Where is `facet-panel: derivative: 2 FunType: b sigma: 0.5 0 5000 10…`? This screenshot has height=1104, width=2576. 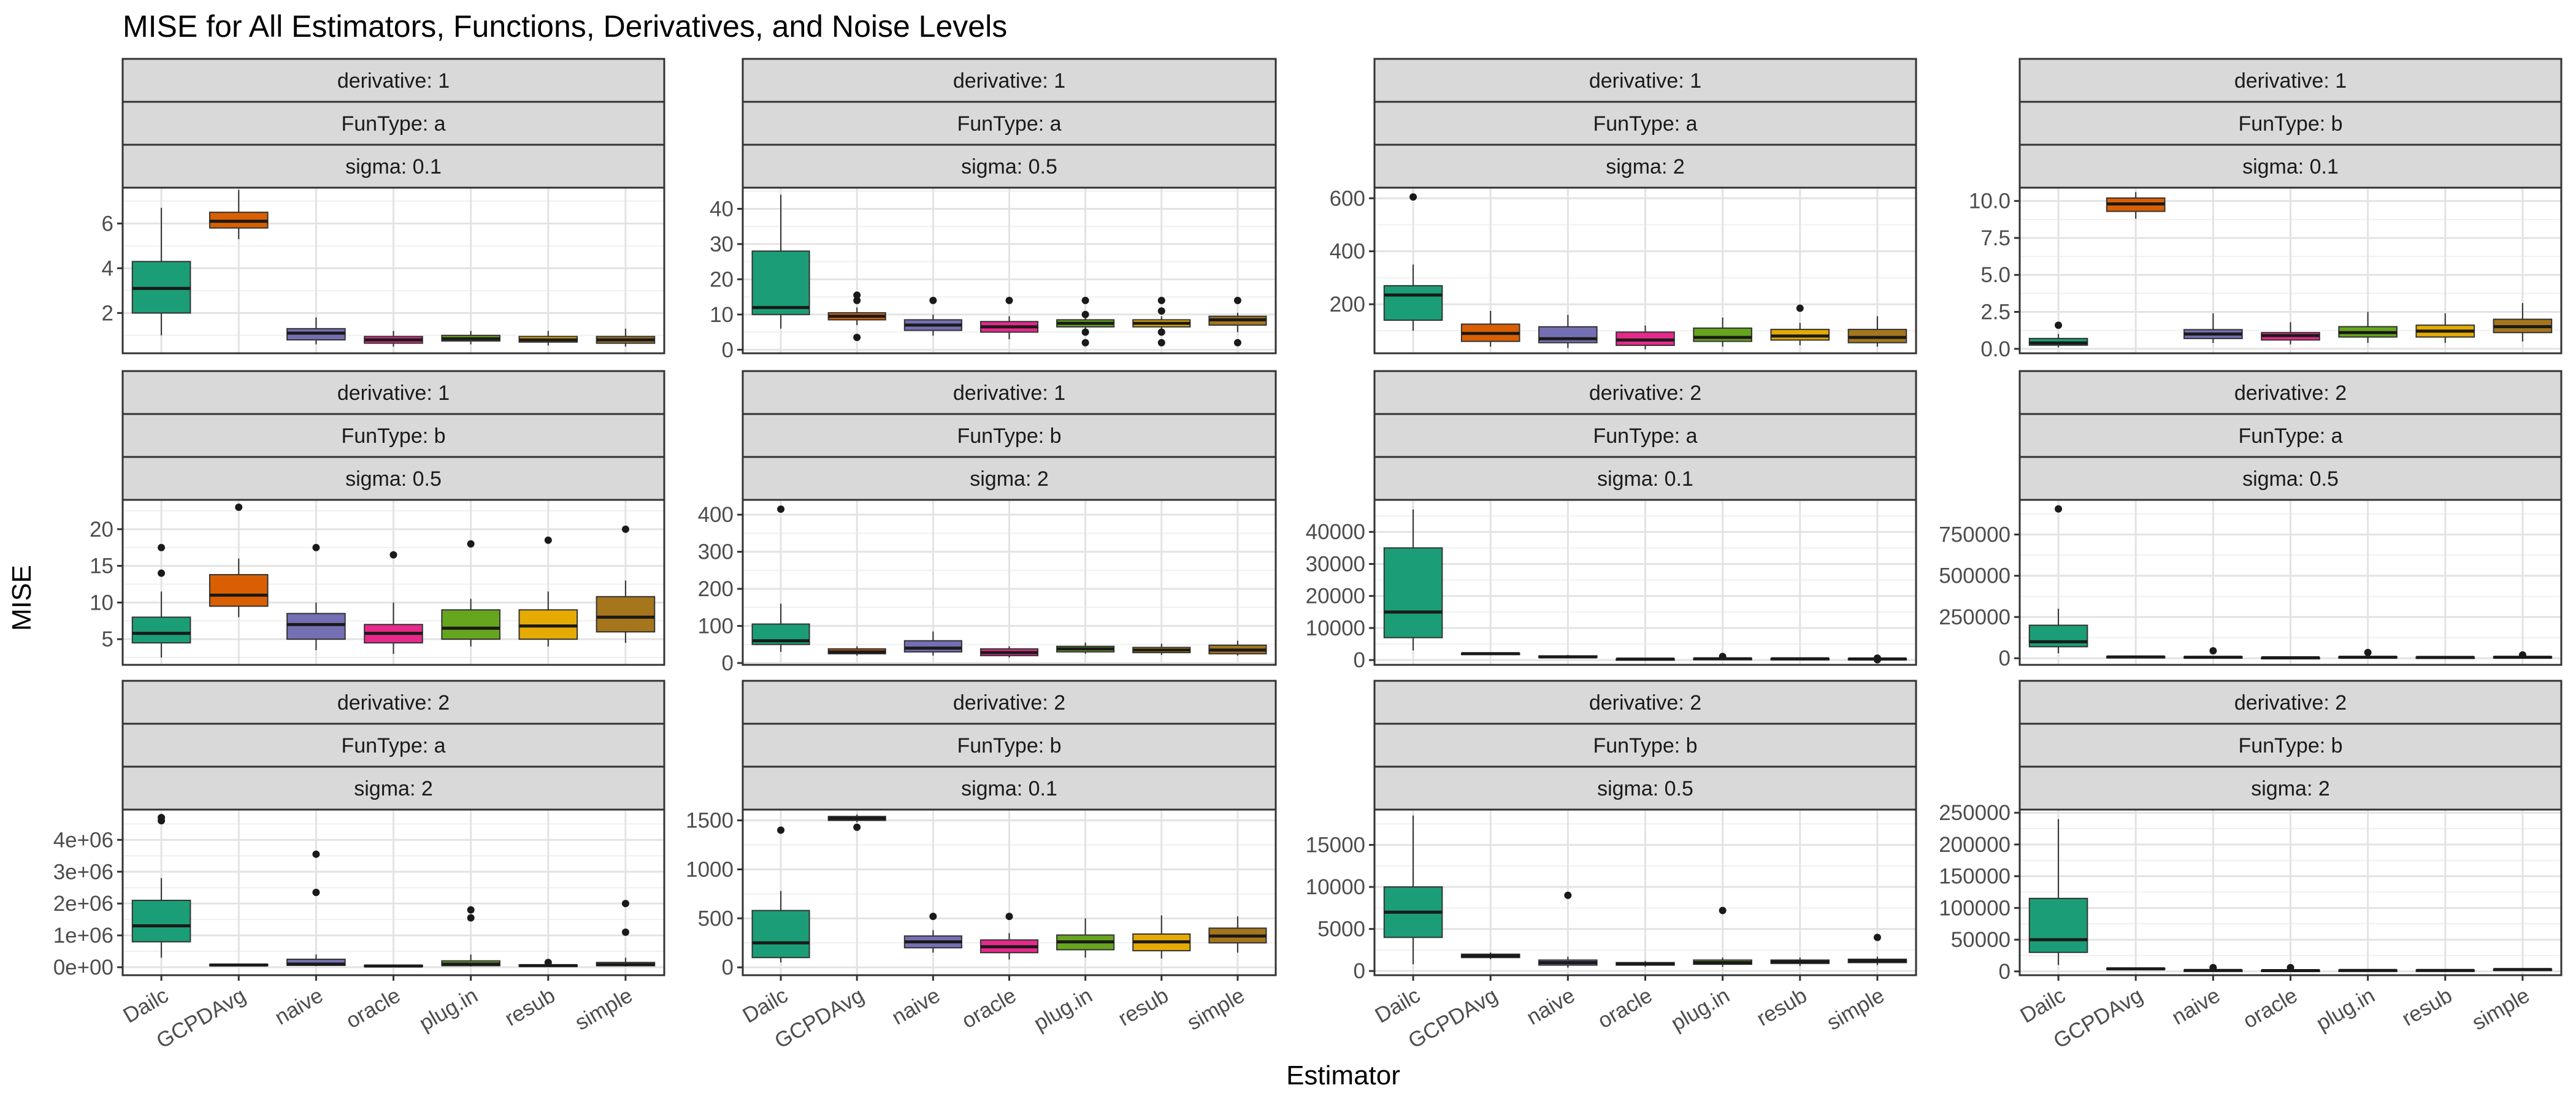 facet-panel: derivative: 2 FunType: b sigma: 0.5 0 5000 10… is located at coordinates (1611, 866).